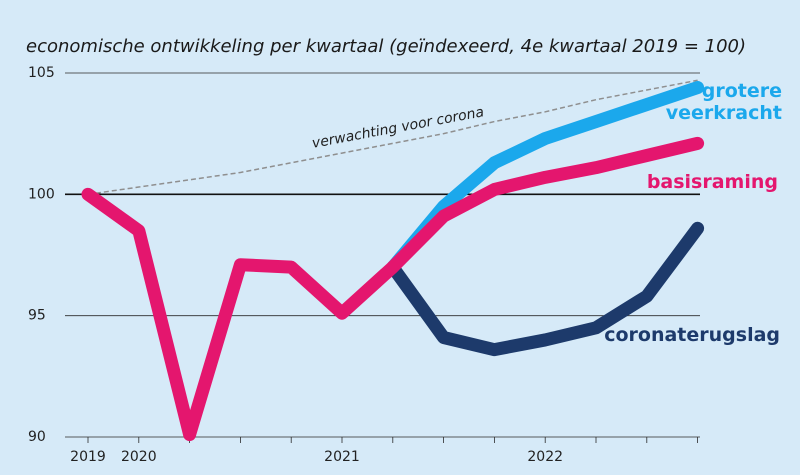  What do you see at coordinates (139, 457) in the screenshot?
I see `x-tick-label: 2020` at bounding box center [139, 457].